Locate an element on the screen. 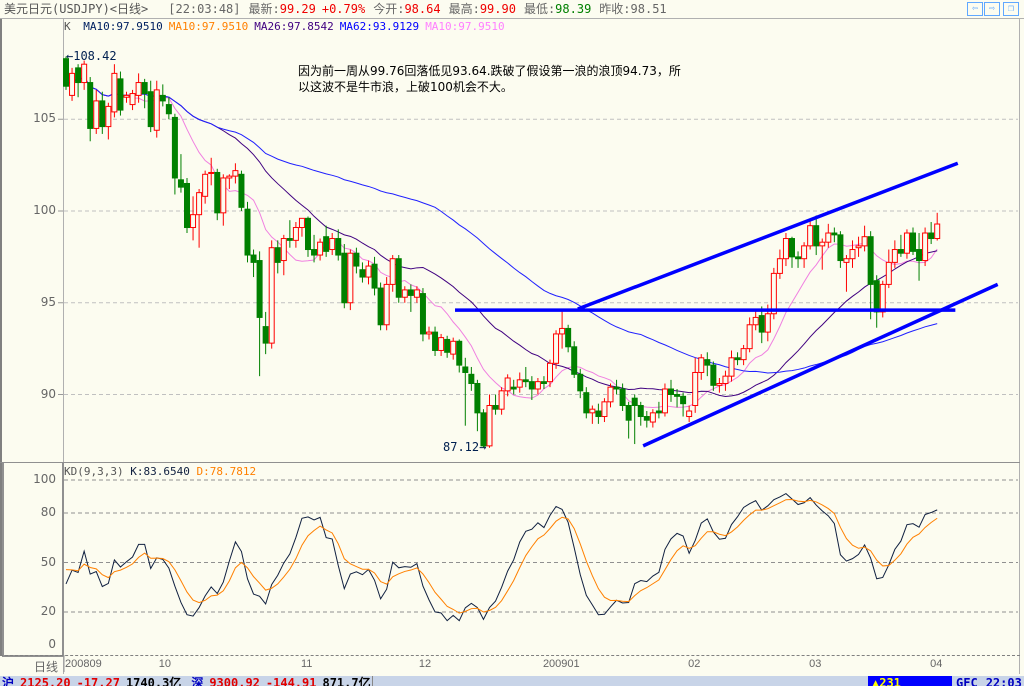 This screenshot has width=1024, height=686. sh-label: 沪 is located at coordinates (8, 681).